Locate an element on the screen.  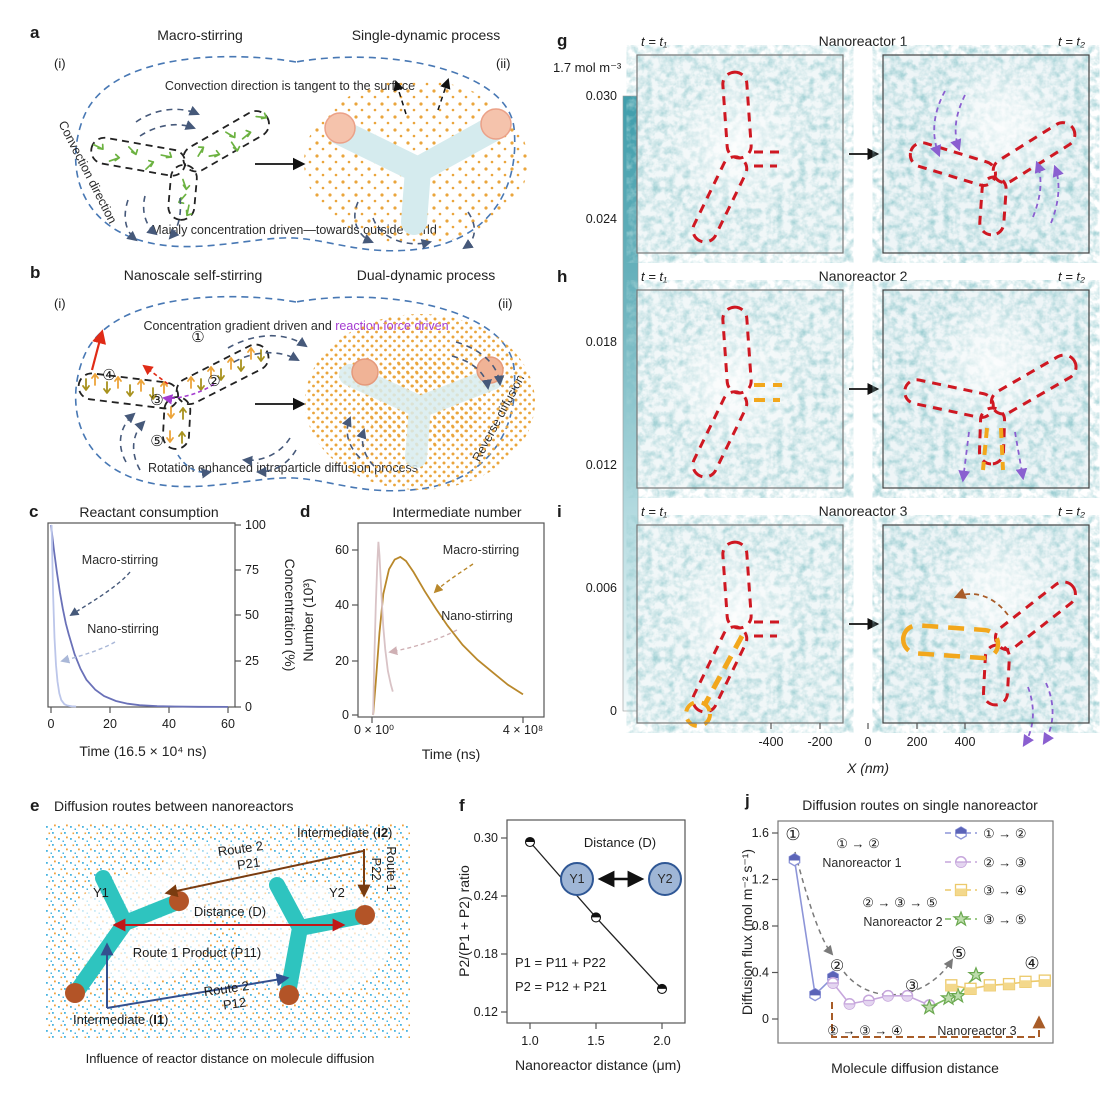
h-title: Nanoreactor 2 is located at coordinates (863, 276).